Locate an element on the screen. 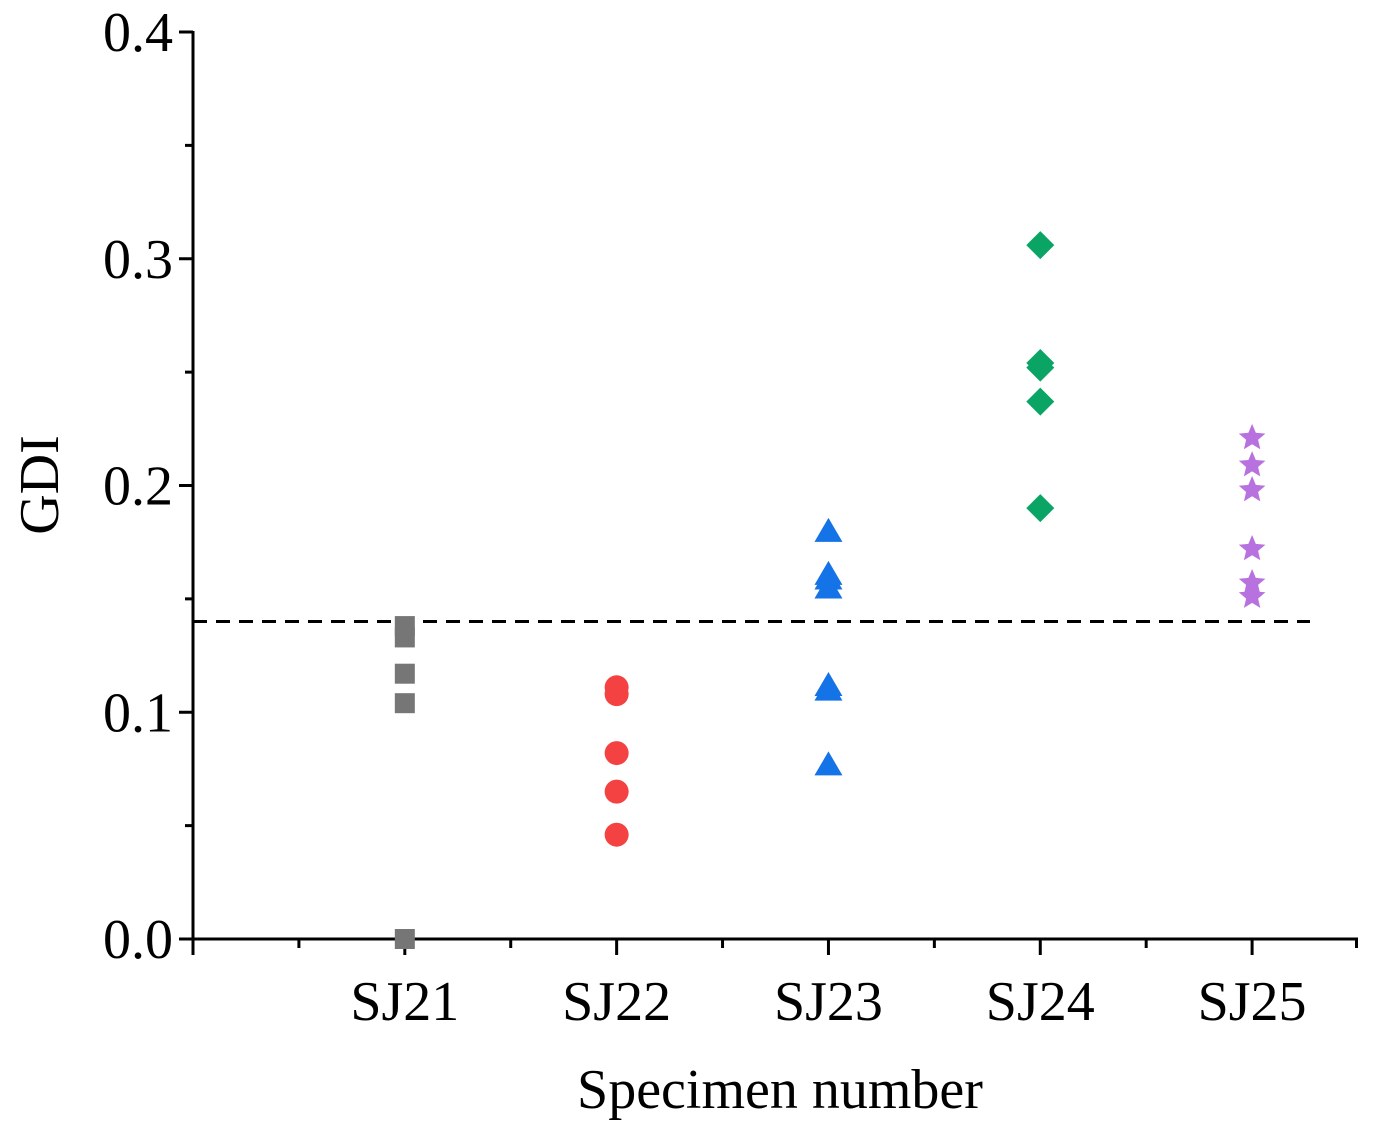 The image size is (1380, 1139). x-tick-label: SJ23 is located at coordinates (828, 1002).